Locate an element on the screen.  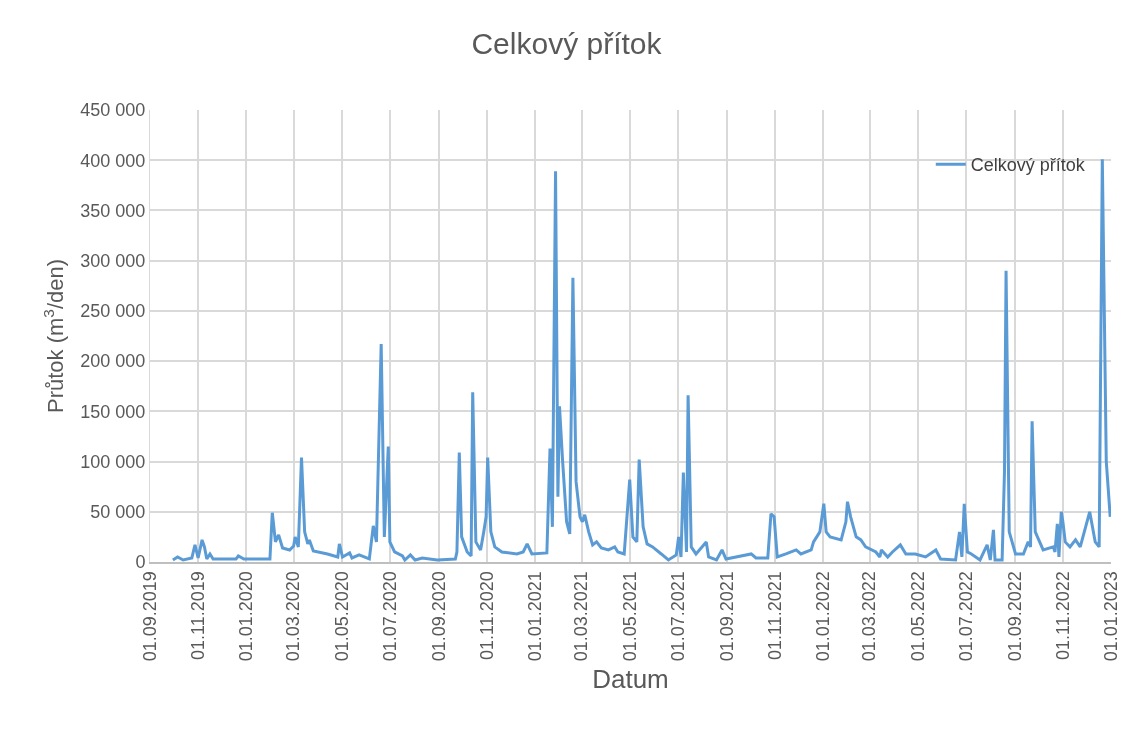
x-axis-title: Datum is located at coordinates (630, 679).